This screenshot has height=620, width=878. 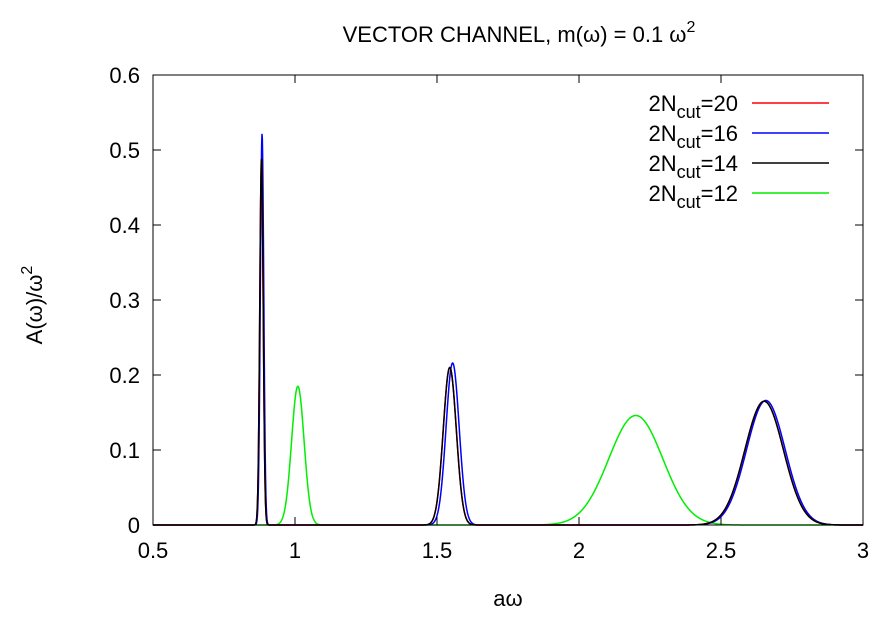 What do you see at coordinates (579, 550) in the screenshot?
I see `x-tick-label: 2` at bounding box center [579, 550].